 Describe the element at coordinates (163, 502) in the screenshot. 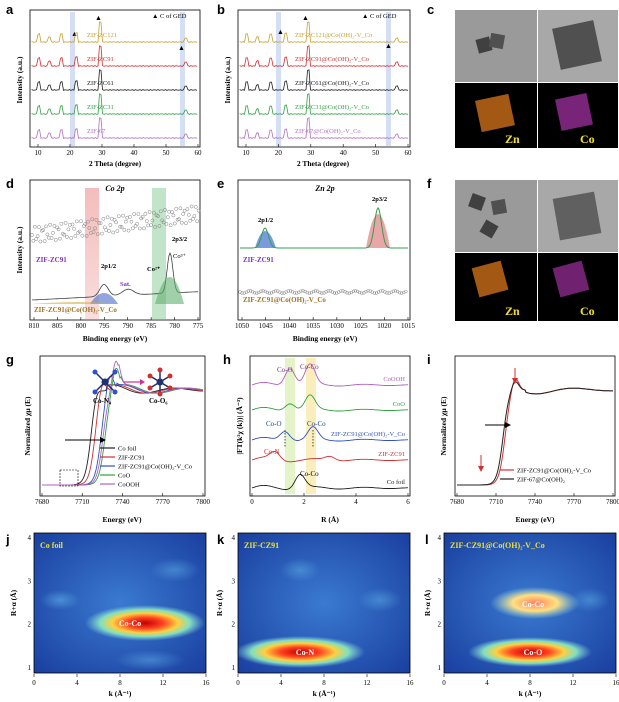

I see `x-tick-label: 7770` at that location.